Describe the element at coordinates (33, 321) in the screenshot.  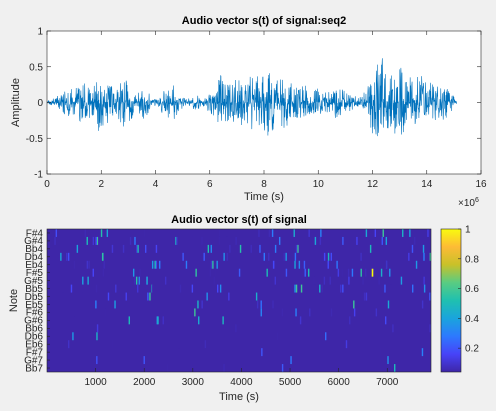
I see `heatmap-note-label: G#6` at that location.